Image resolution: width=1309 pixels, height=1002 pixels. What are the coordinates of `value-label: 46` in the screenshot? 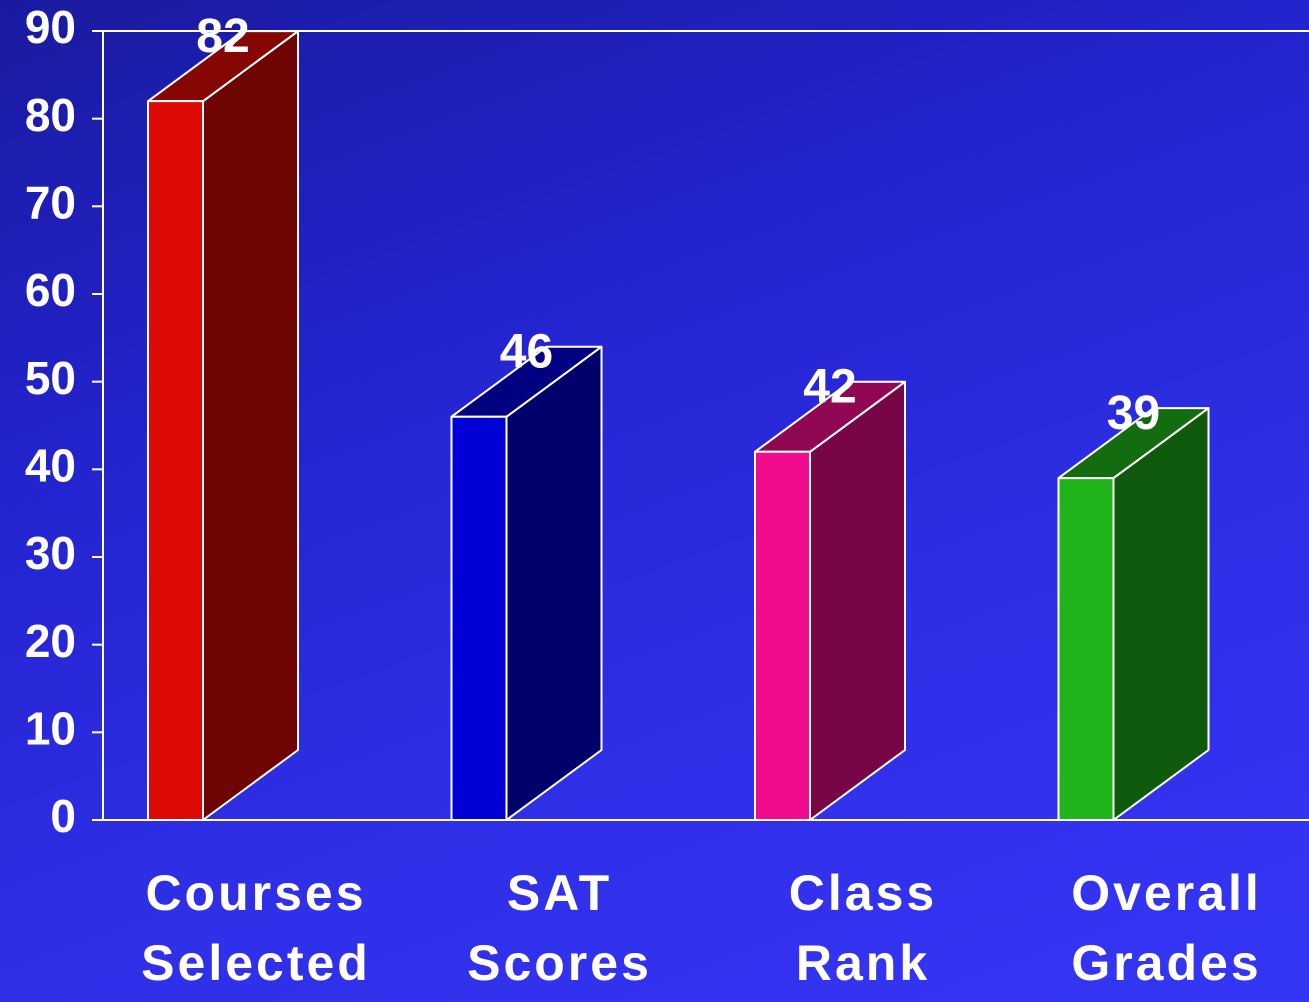 It's located at (526, 351).